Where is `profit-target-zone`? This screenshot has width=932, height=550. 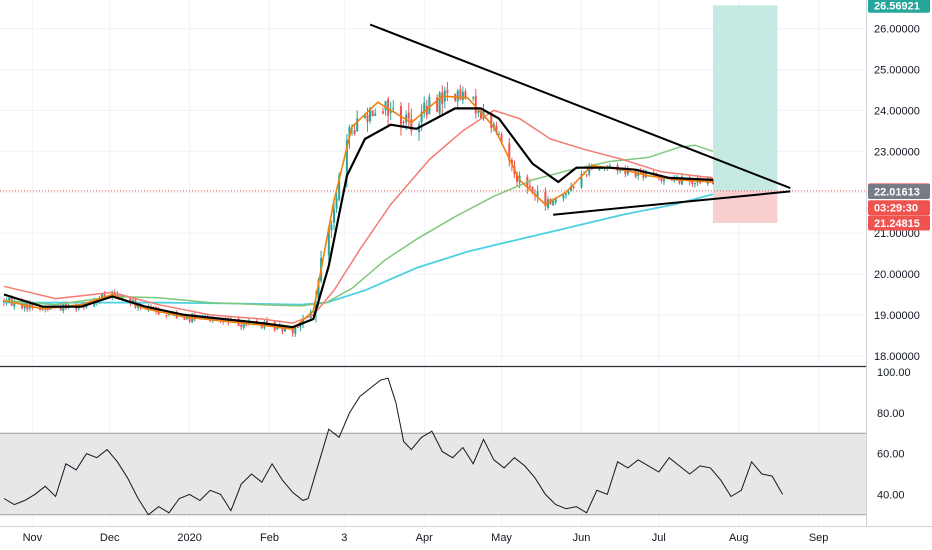
profit-target-zone is located at coordinates (745, 98).